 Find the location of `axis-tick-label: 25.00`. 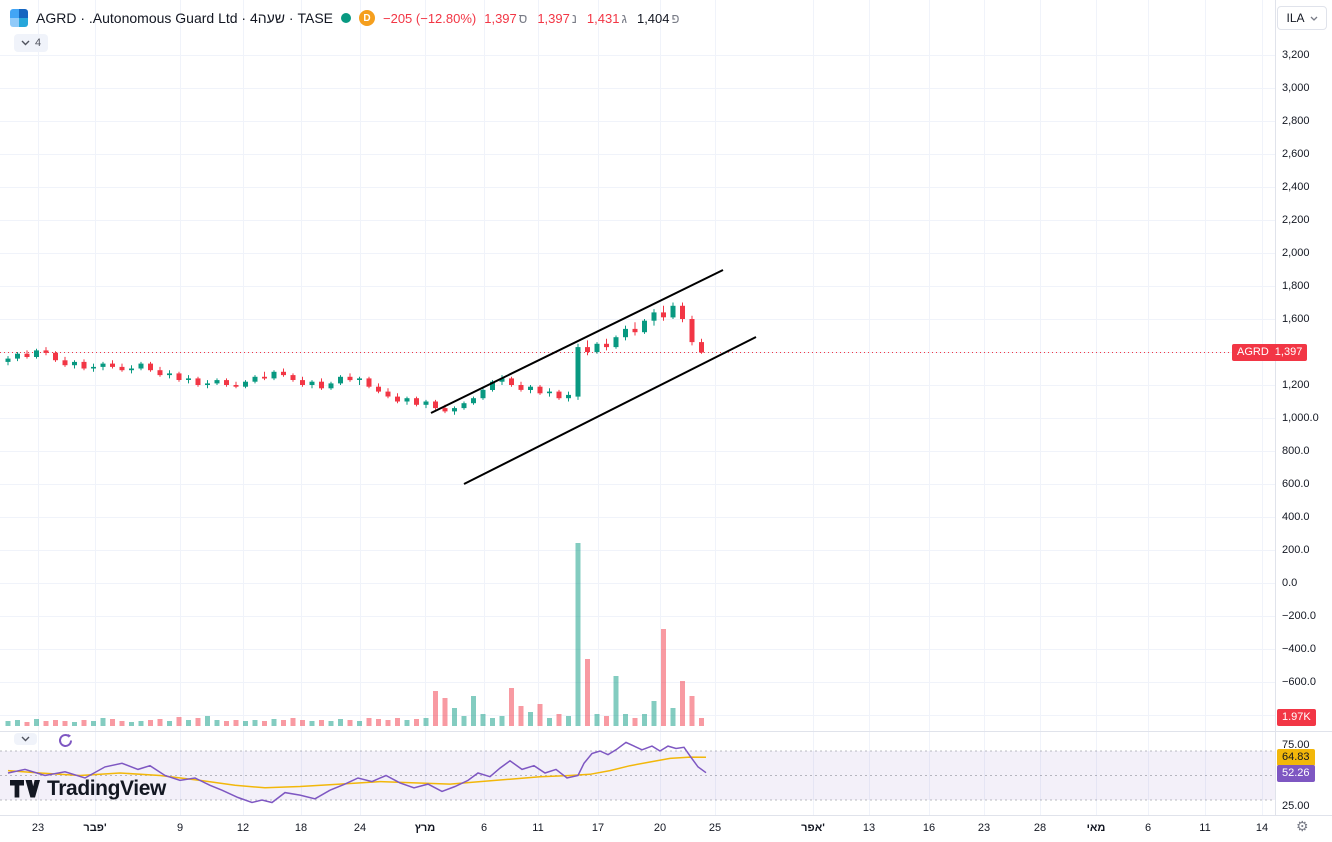

axis-tick-label: 25.00 is located at coordinates (1296, 806).